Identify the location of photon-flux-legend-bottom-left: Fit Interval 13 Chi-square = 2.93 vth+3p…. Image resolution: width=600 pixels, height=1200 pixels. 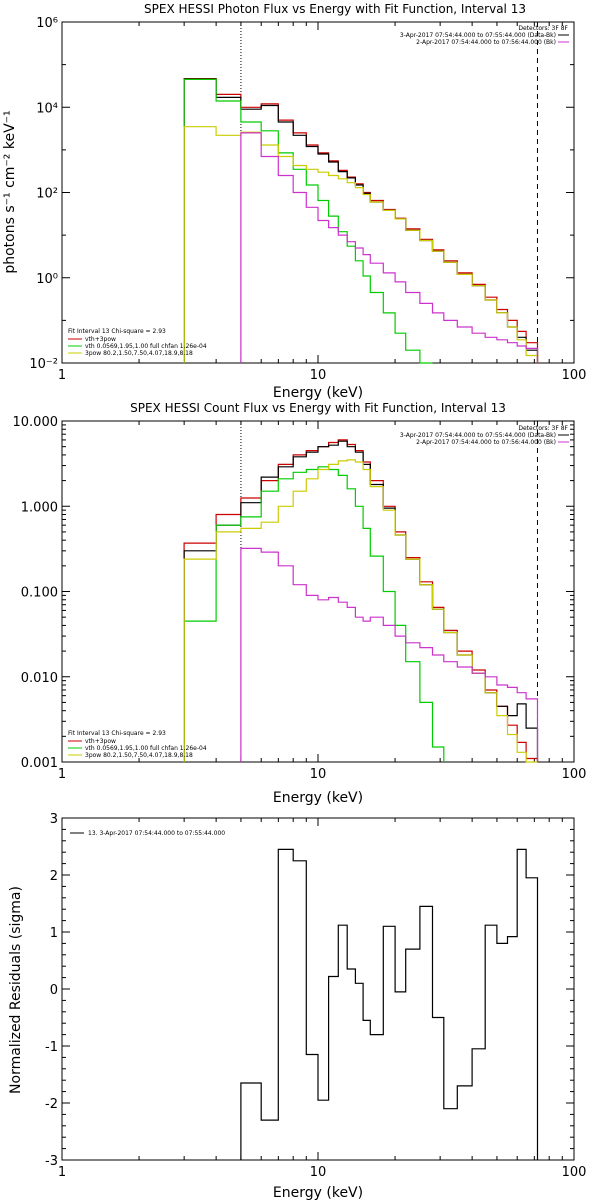
(137, 342).